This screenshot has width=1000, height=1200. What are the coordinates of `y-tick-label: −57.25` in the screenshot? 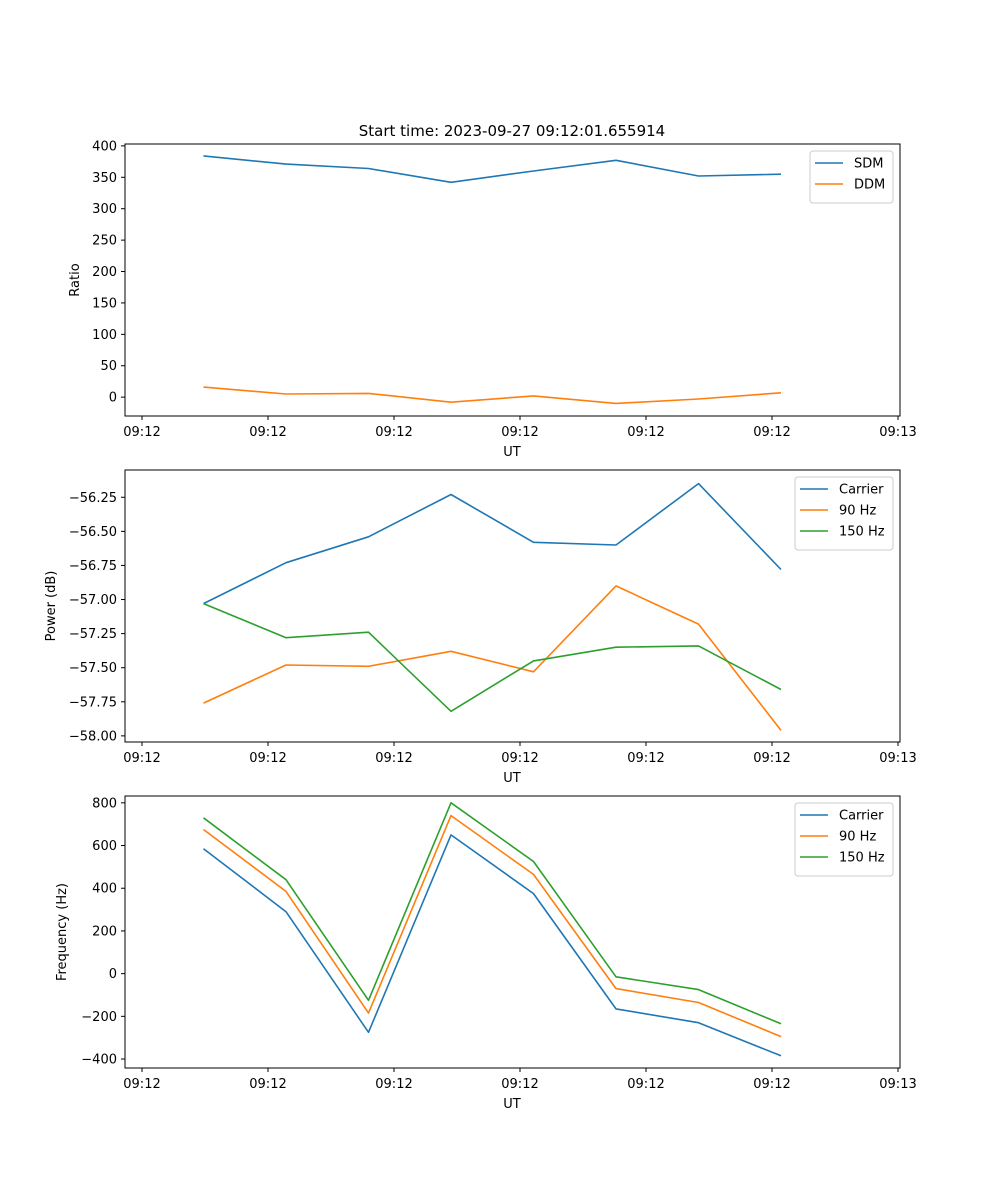 It's located at (93, 634).